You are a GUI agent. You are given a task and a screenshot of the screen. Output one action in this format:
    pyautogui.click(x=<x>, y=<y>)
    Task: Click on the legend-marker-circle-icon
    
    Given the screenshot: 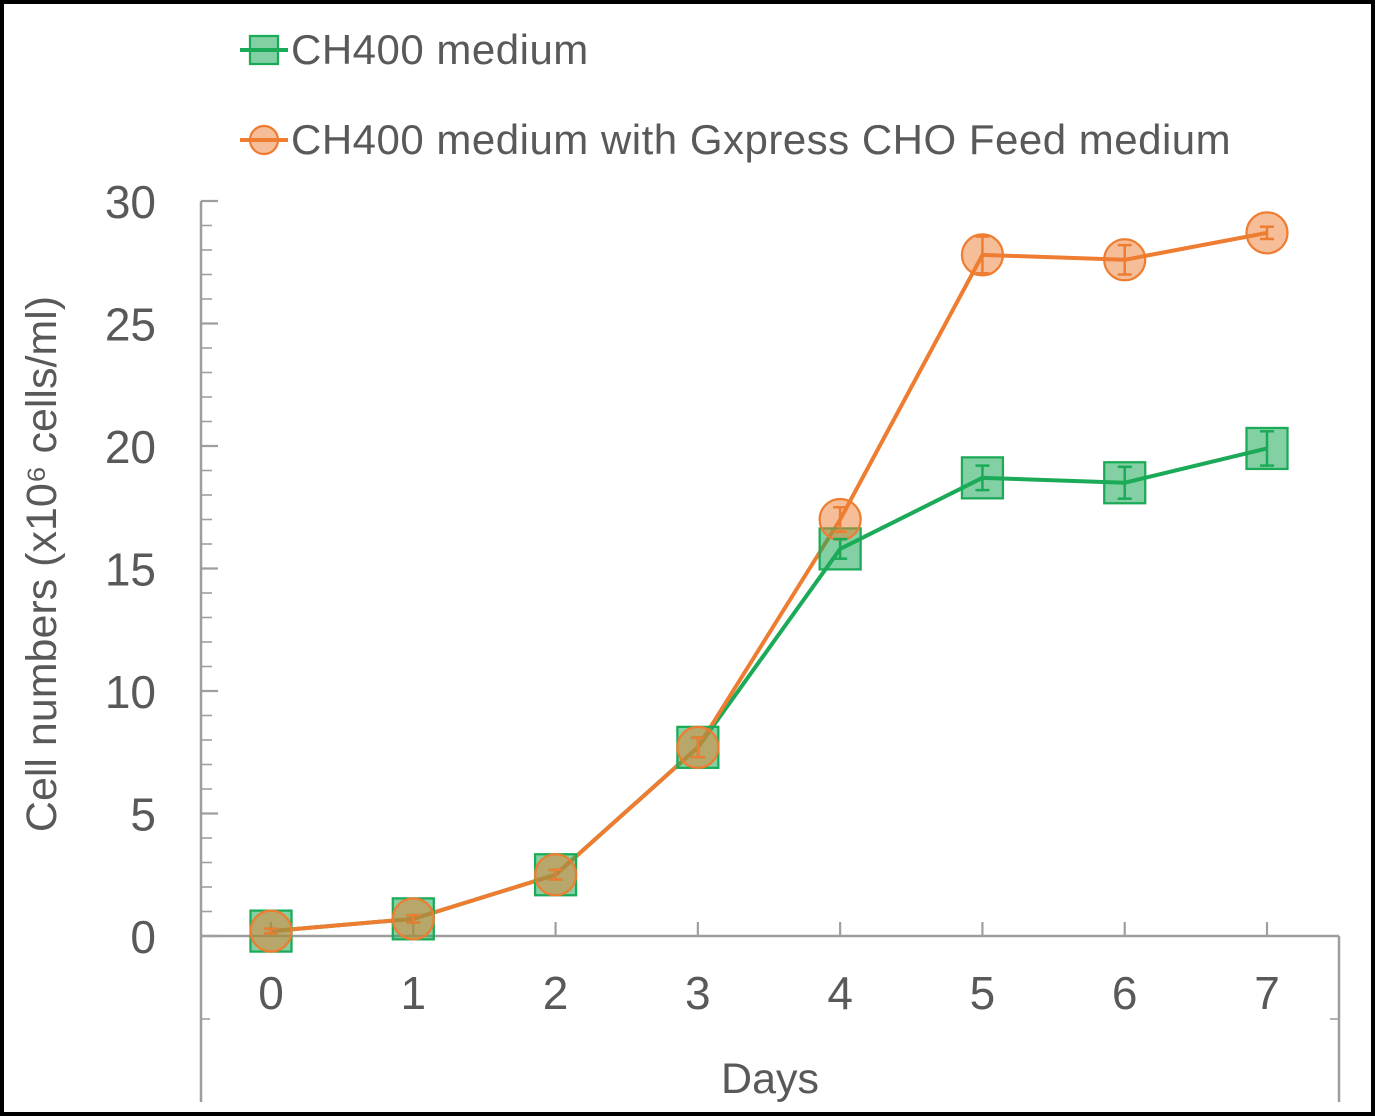 What is the action you would take?
    pyautogui.click(x=264, y=140)
    